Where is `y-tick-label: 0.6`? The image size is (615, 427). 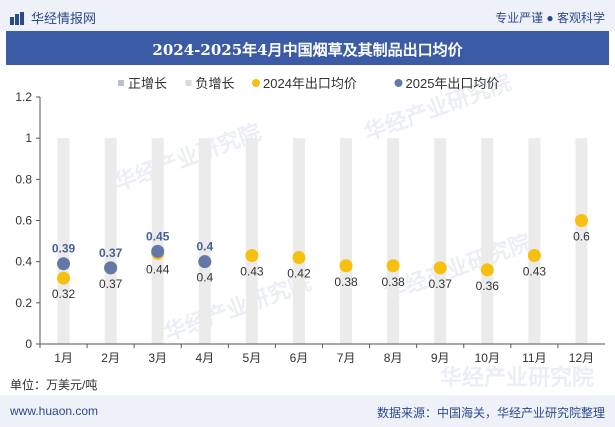 y-tick-label: 0.6 is located at coordinates (23, 221).